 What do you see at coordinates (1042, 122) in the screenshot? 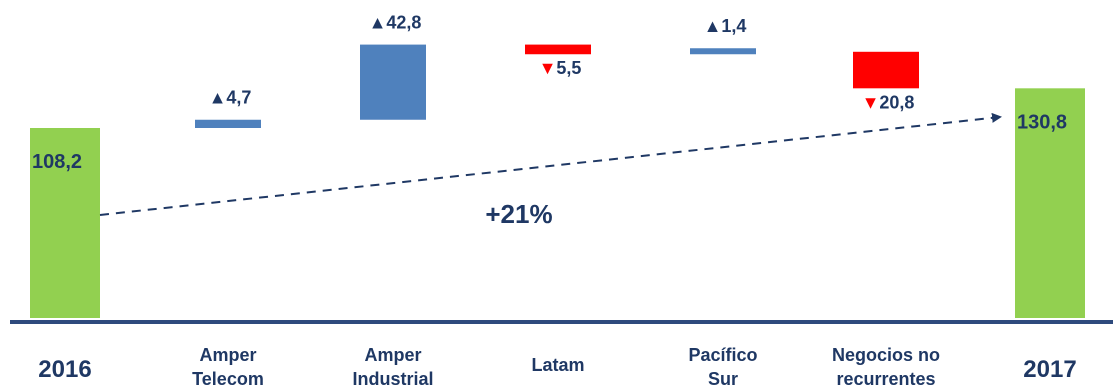
I see `value-label-6: 130,8` at bounding box center [1042, 122].